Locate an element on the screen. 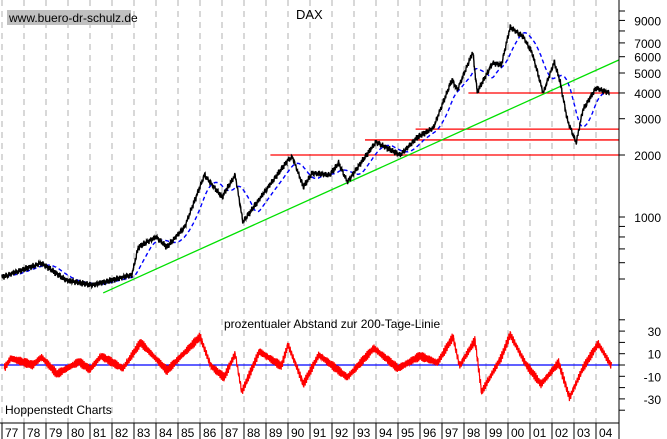  x-tick-label: 93 is located at coordinates (364, 432).